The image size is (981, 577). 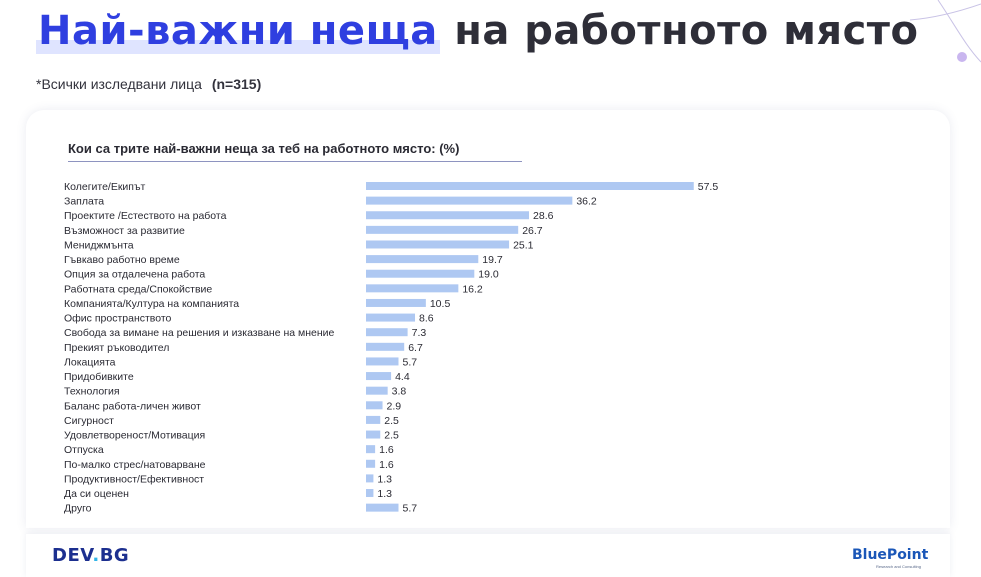 What do you see at coordinates (945, 31) in the screenshot?
I see `decorative-lines-icon` at bounding box center [945, 31].